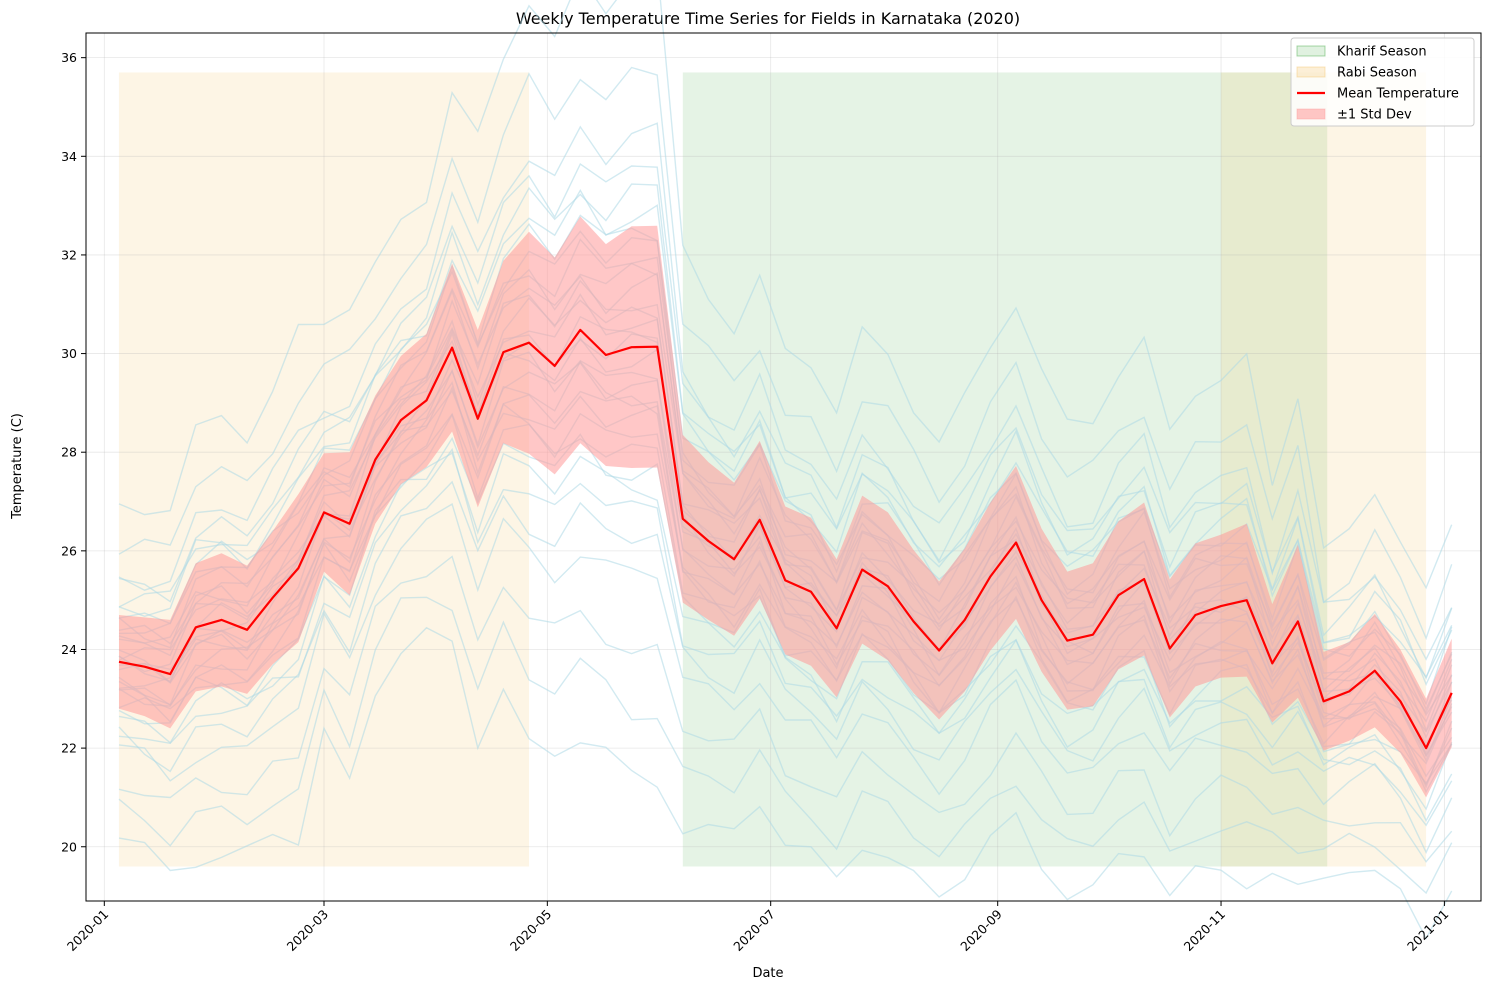 The width and height of the screenshot is (1490, 989). I want to click on y-axis-label: Temperature (C), so click(17, 466).